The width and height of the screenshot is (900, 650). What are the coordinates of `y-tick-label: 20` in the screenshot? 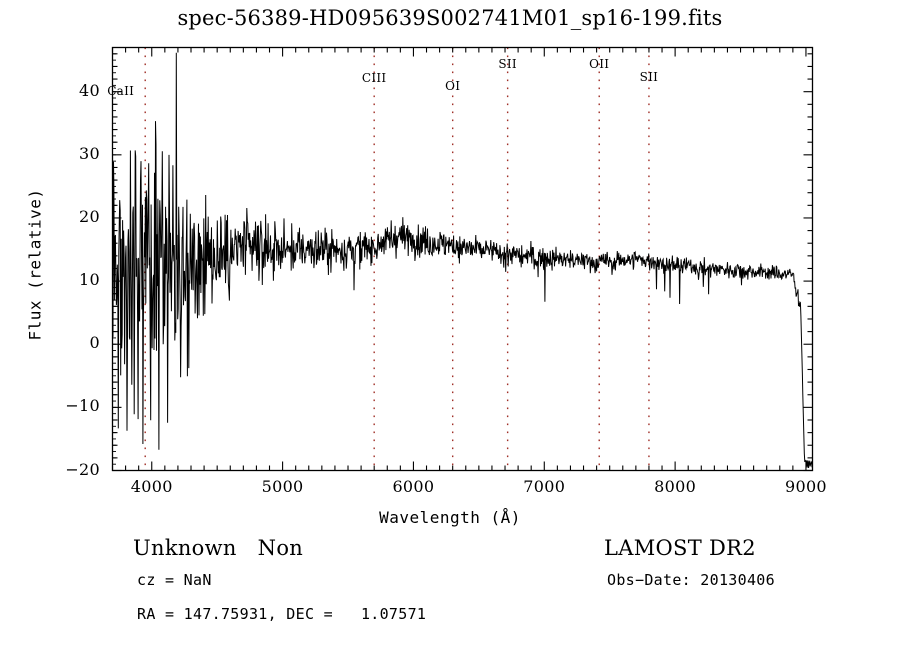 It's located at (89, 216).